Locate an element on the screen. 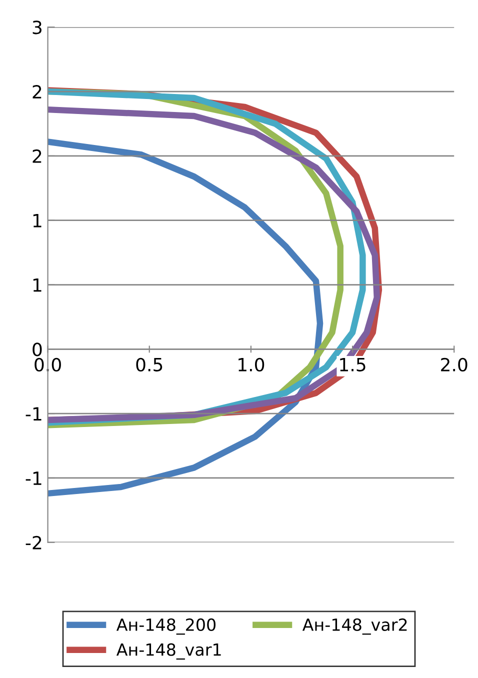 This screenshot has width=478, height=678. y-tick-label: -2 is located at coordinates (34, 543).